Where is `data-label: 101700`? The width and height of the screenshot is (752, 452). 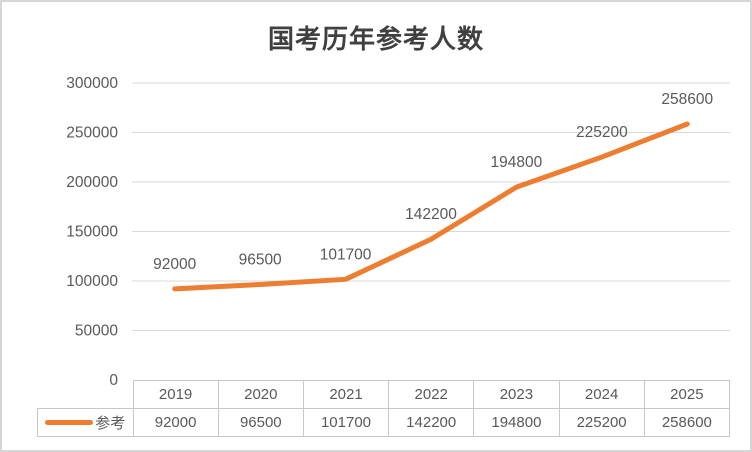
data-label: 101700 is located at coordinates (346, 254).